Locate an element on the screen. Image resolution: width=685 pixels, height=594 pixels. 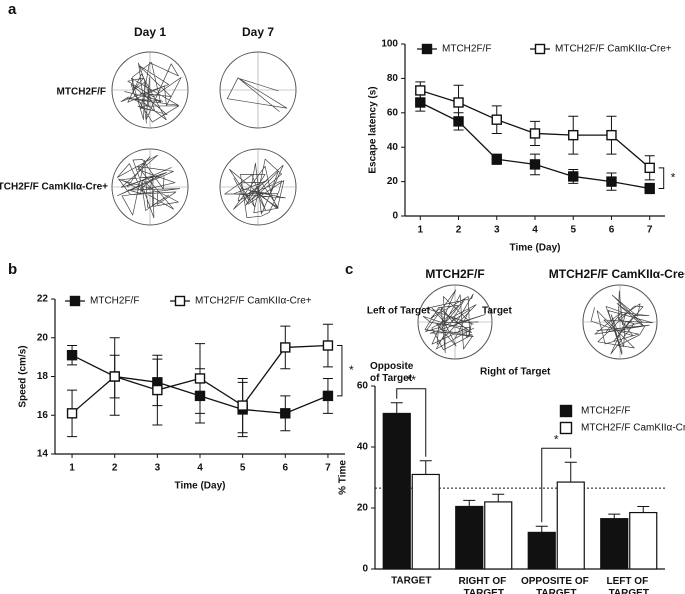
image-row-label: MTCH2F/F CamKIIα-Cre+ is located at coordinates (54, 187).